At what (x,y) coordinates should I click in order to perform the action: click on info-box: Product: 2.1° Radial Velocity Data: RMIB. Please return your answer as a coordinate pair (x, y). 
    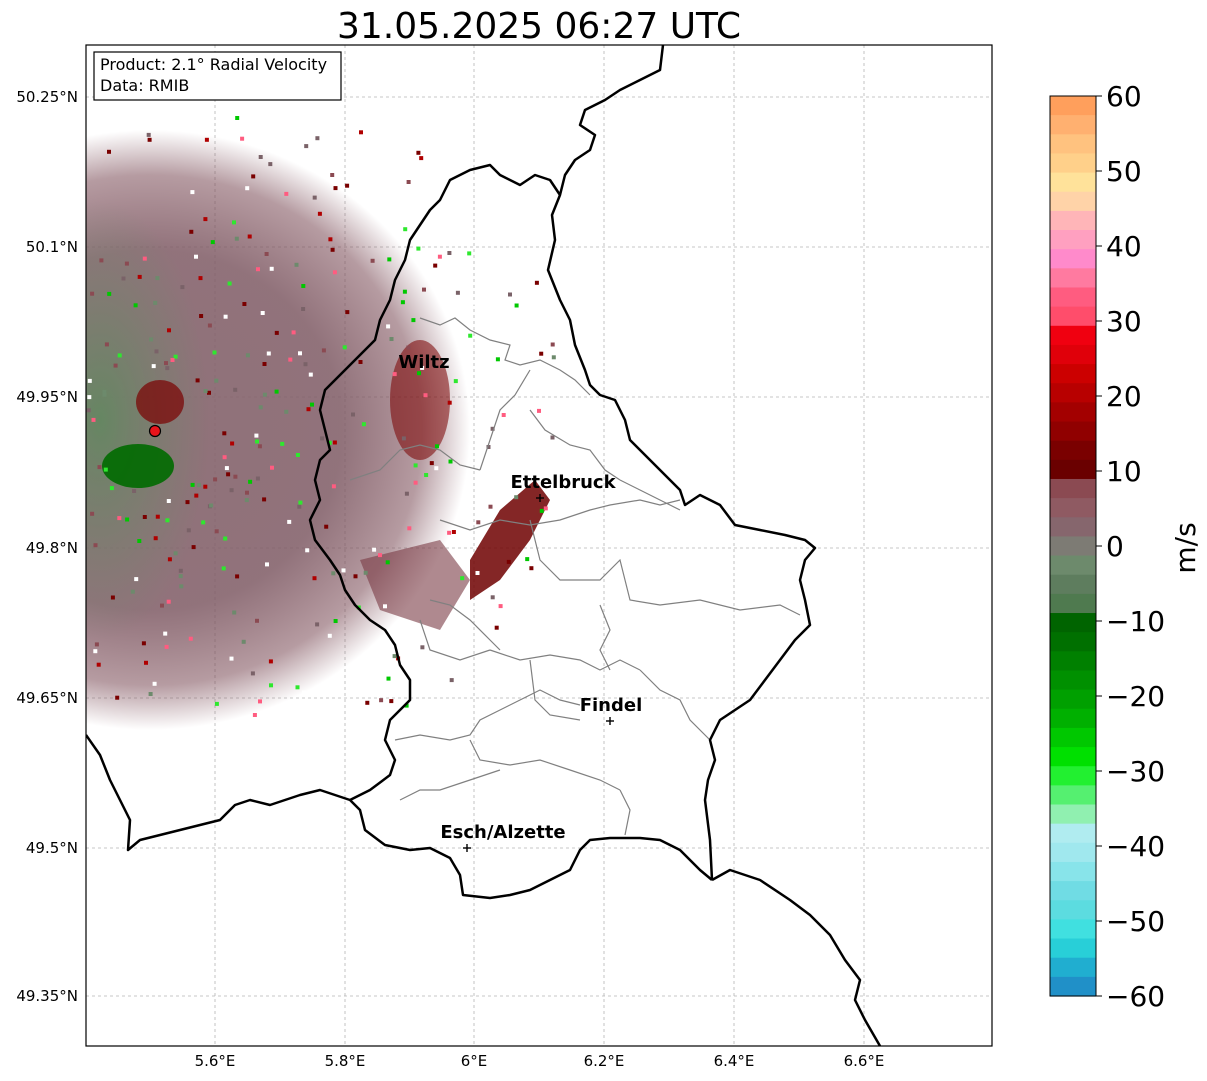
    Looking at the image, I should click on (217, 76).